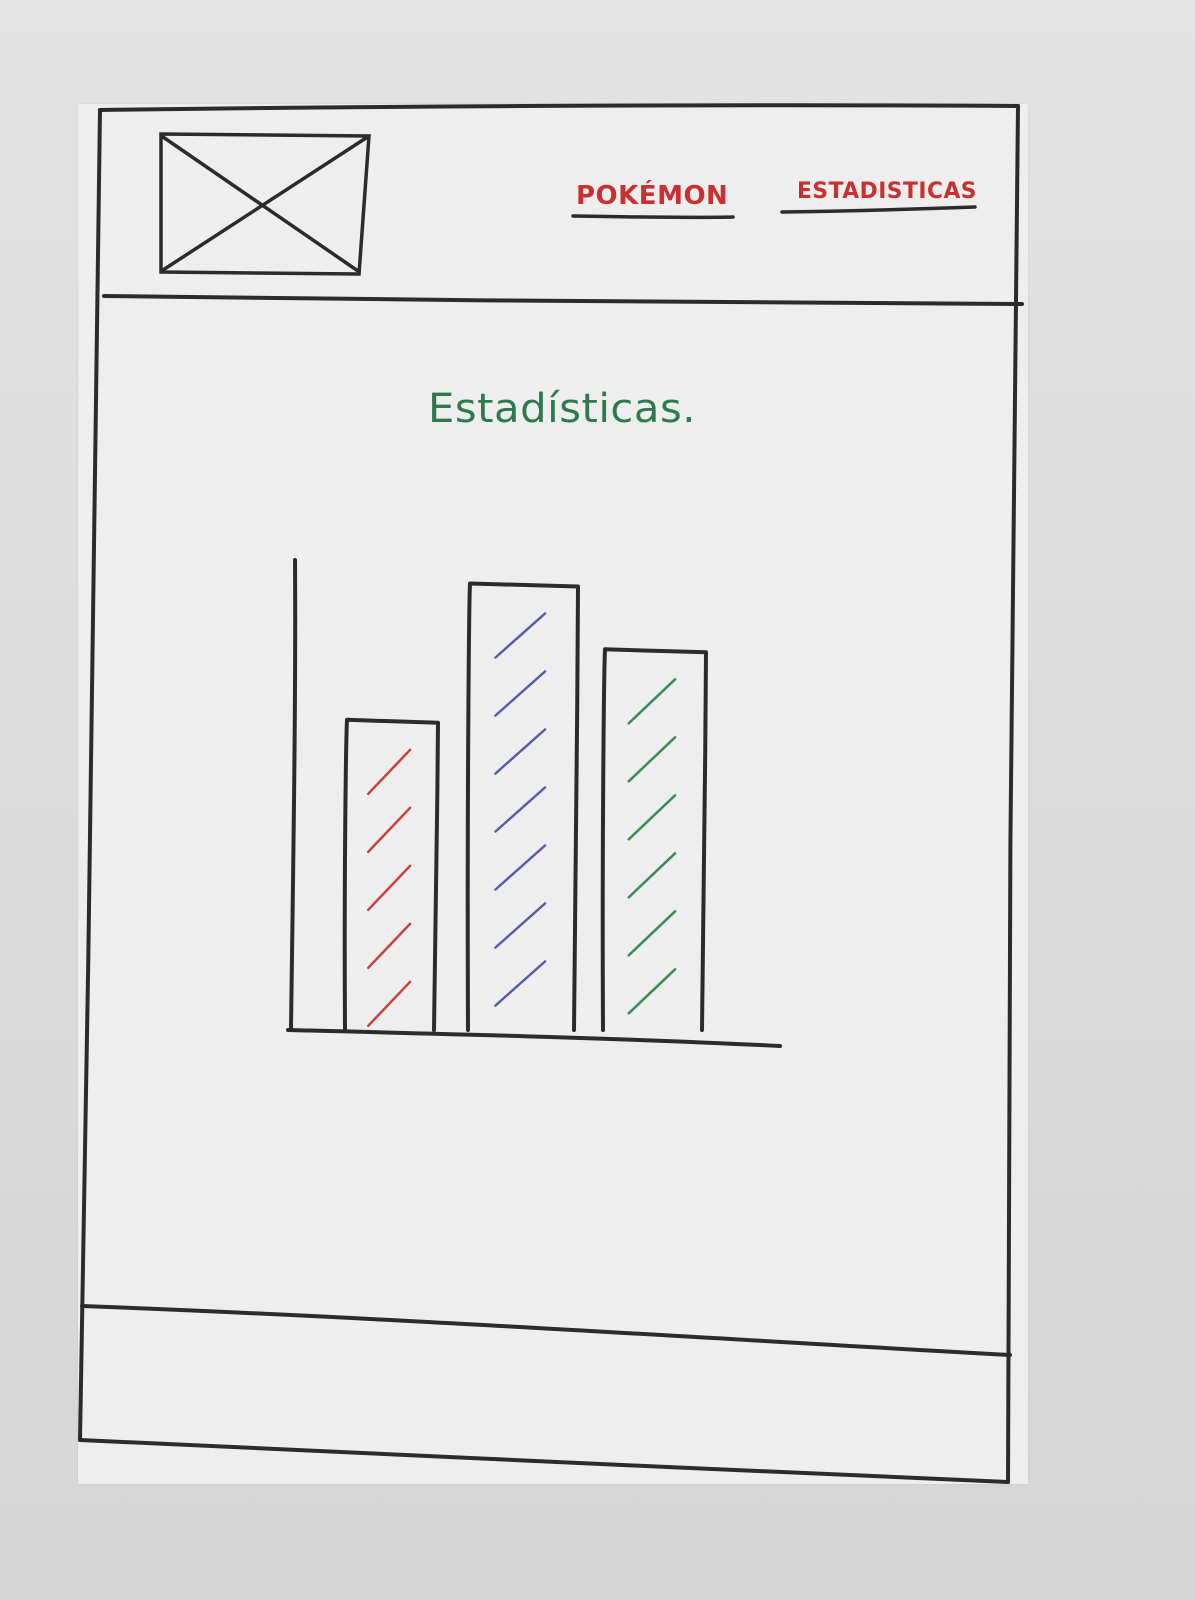 This screenshot has height=1600, width=1195. I want to click on footer-area, so click(544, 1400).